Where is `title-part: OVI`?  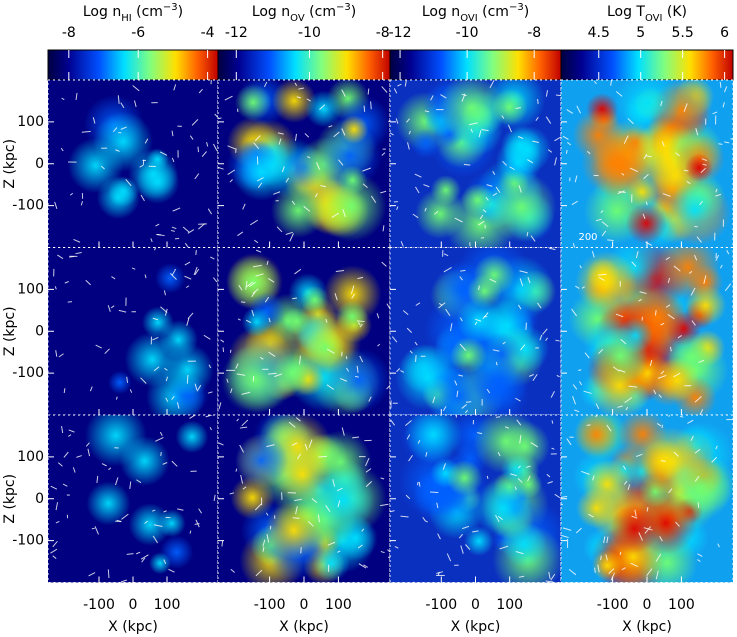
title-part: OVI is located at coordinates (654, 18).